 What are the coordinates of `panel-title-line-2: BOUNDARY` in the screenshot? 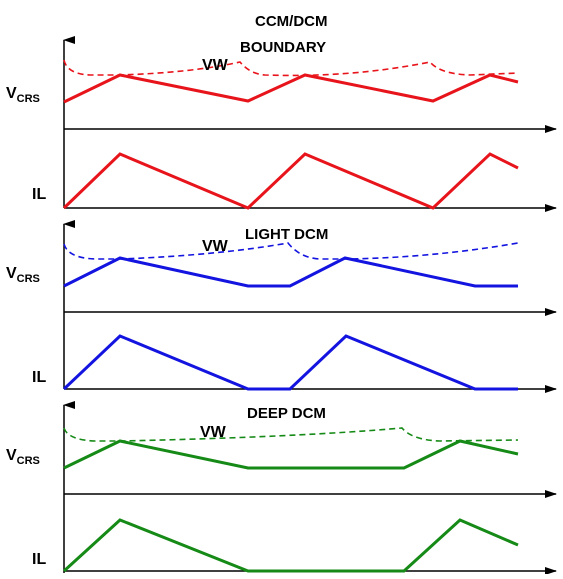 It's located at (283, 47).